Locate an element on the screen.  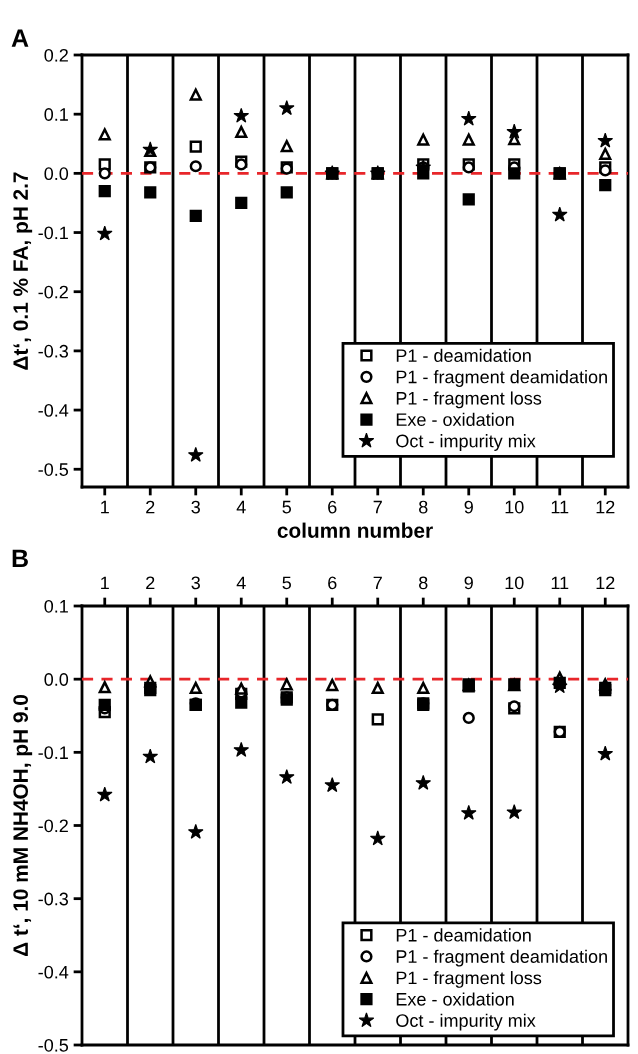
y-tick-label: 0.2 is located at coordinates (56, 55).